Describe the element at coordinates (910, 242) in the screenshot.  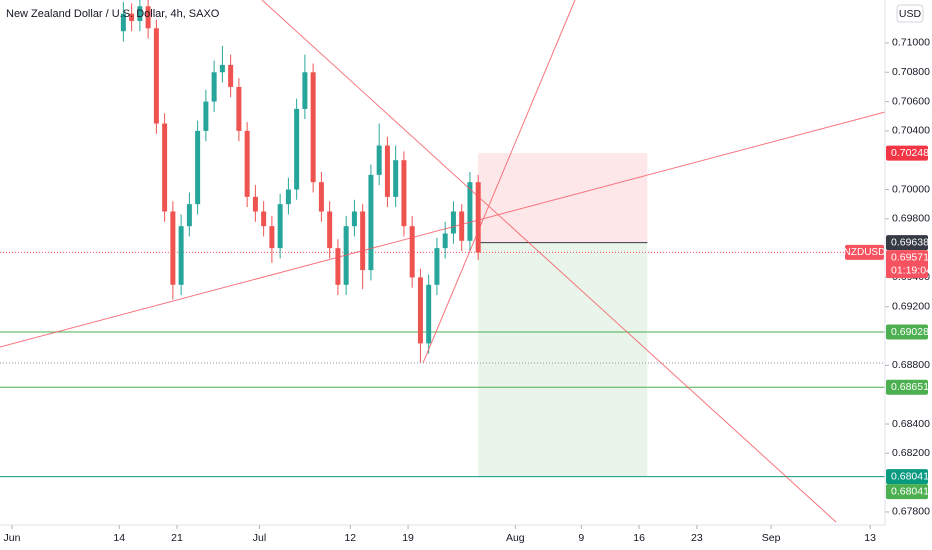
I see `price-tag-label: 0.69638` at that location.